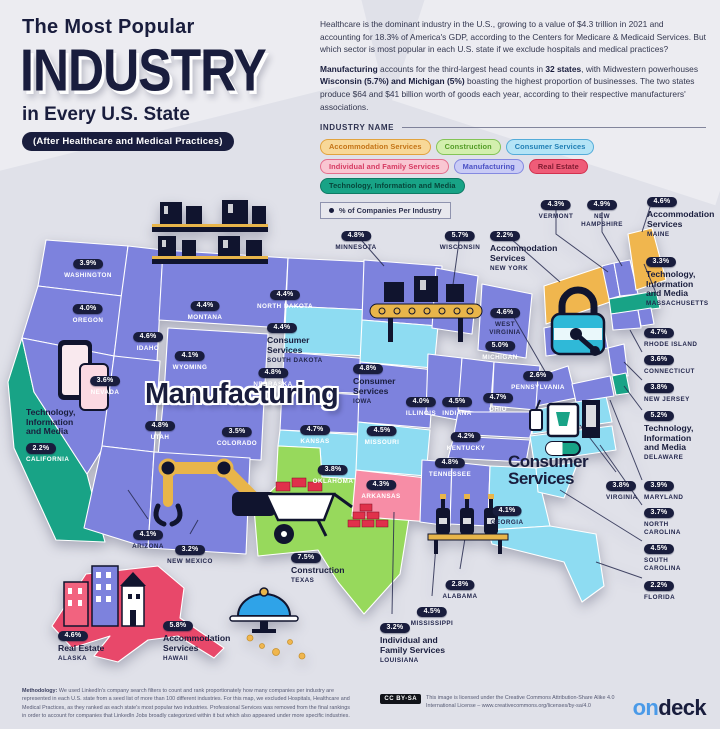  Describe the element at coordinates (646, 317) in the screenshot. I see `map-state-ri` at that location.